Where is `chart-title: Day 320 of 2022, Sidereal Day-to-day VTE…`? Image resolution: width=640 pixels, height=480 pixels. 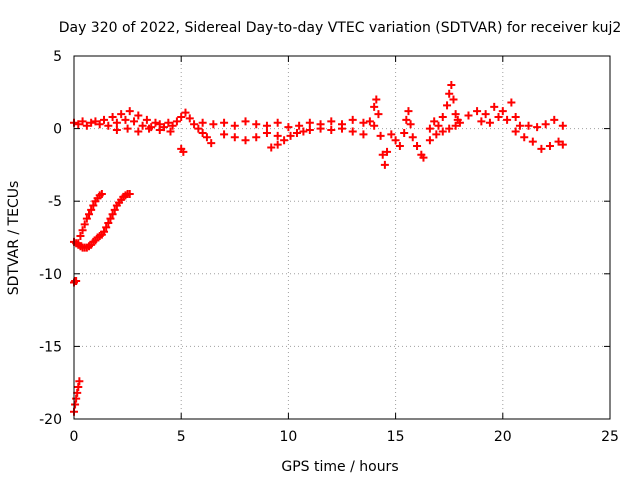
chart-title: Day 320 of 2022, Sidereal Day-to-day VTE… is located at coordinates (340, 28).